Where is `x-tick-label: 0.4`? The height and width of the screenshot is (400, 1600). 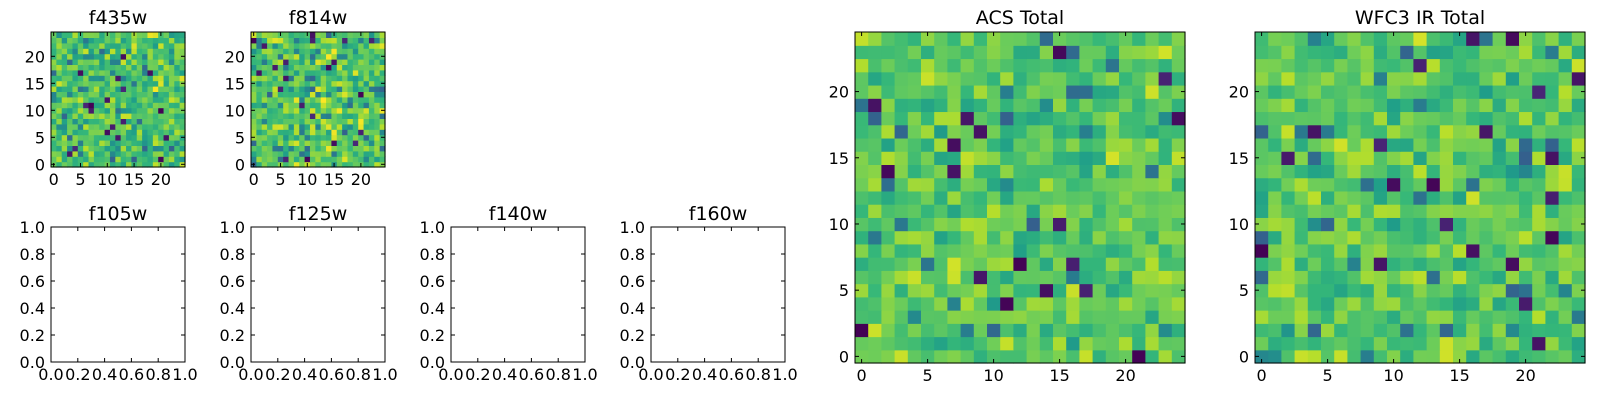
x-tick-label: 0.4 is located at coordinates (304, 374).